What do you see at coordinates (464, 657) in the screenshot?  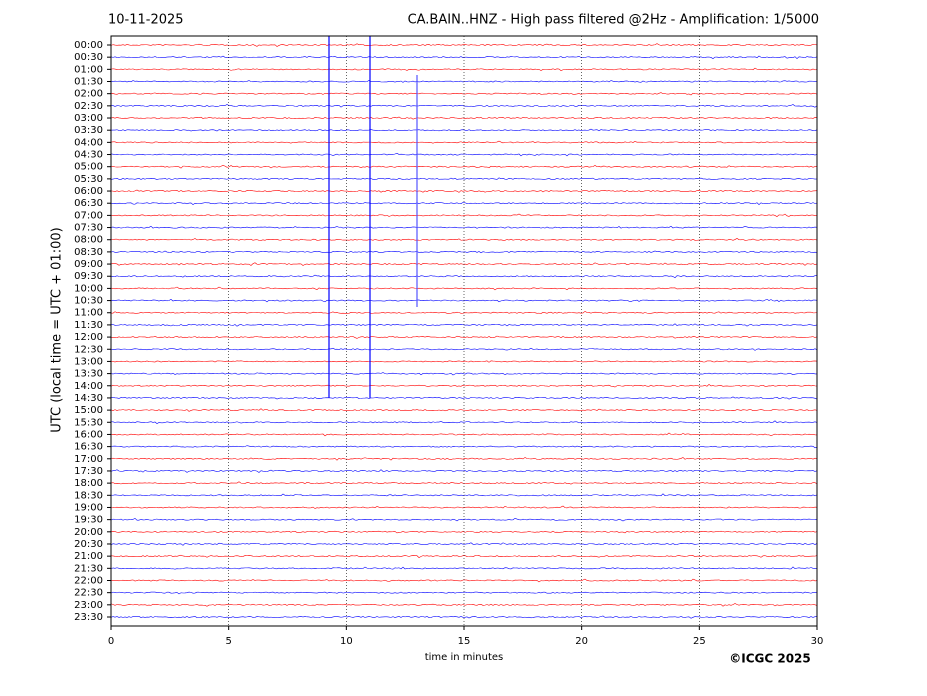 I see `x-axis-label: time in minutes` at bounding box center [464, 657].